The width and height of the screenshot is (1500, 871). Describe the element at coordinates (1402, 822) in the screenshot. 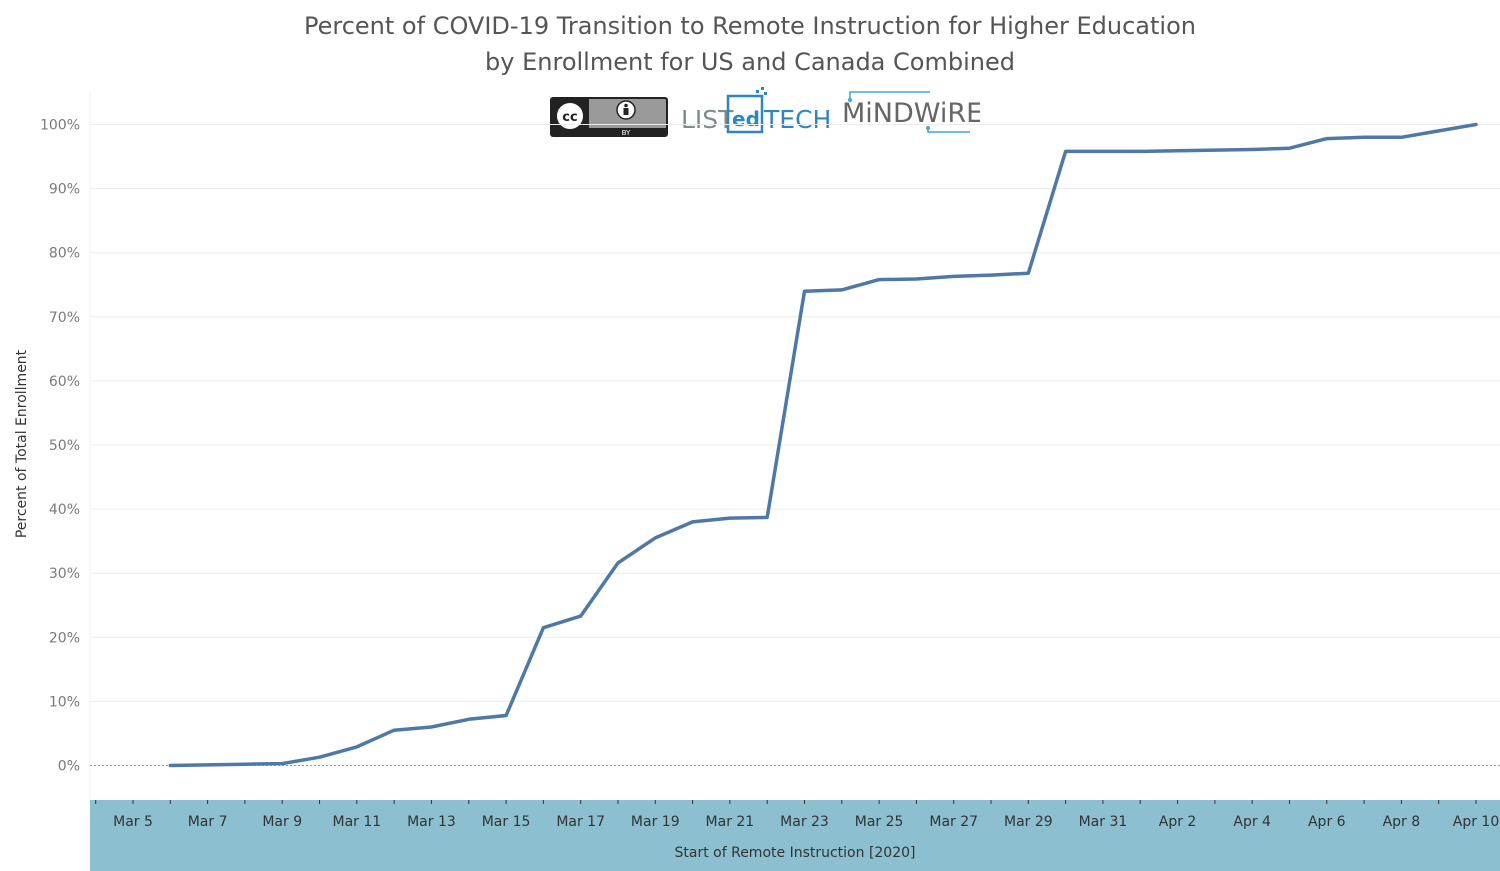

I see `x-tick-label: Apr 8` at that location.